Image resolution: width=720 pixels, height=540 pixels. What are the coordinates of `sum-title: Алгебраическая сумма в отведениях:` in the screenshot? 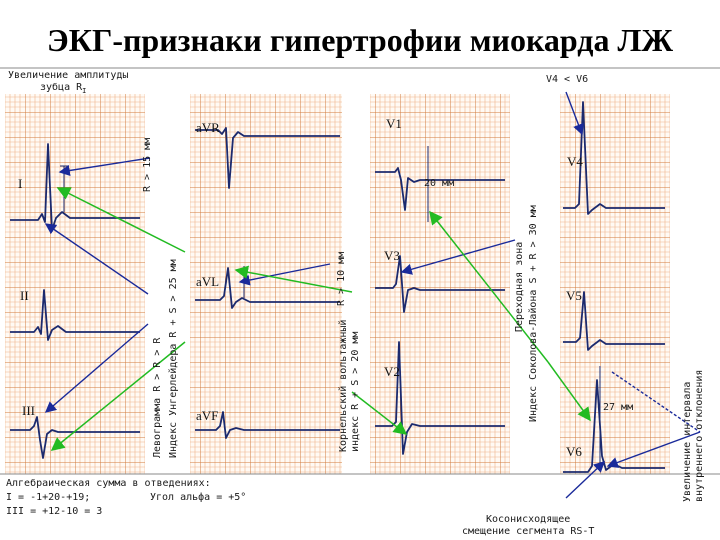 It's located at (108, 483).